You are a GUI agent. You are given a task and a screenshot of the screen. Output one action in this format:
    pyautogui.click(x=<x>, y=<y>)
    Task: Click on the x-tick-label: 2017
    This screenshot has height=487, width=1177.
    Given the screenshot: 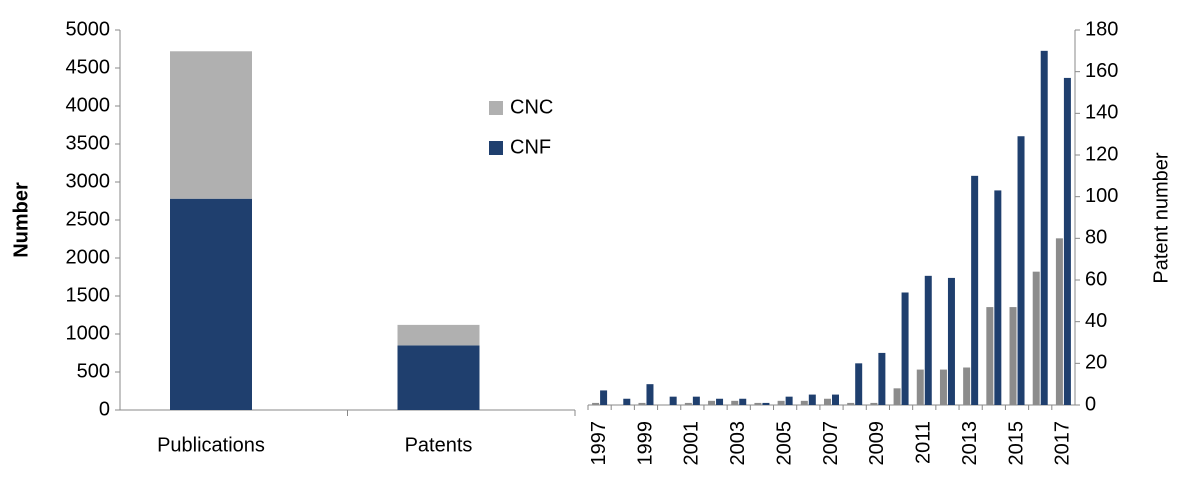 What is the action you would take?
    pyautogui.click(x=1063, y=443)
    